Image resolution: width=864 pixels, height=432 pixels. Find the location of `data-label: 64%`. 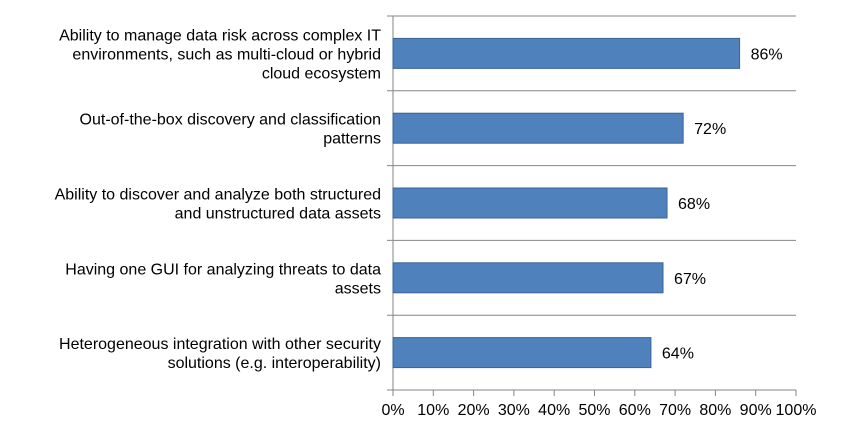

data-label: 64% is located at coordinates (678, 354).